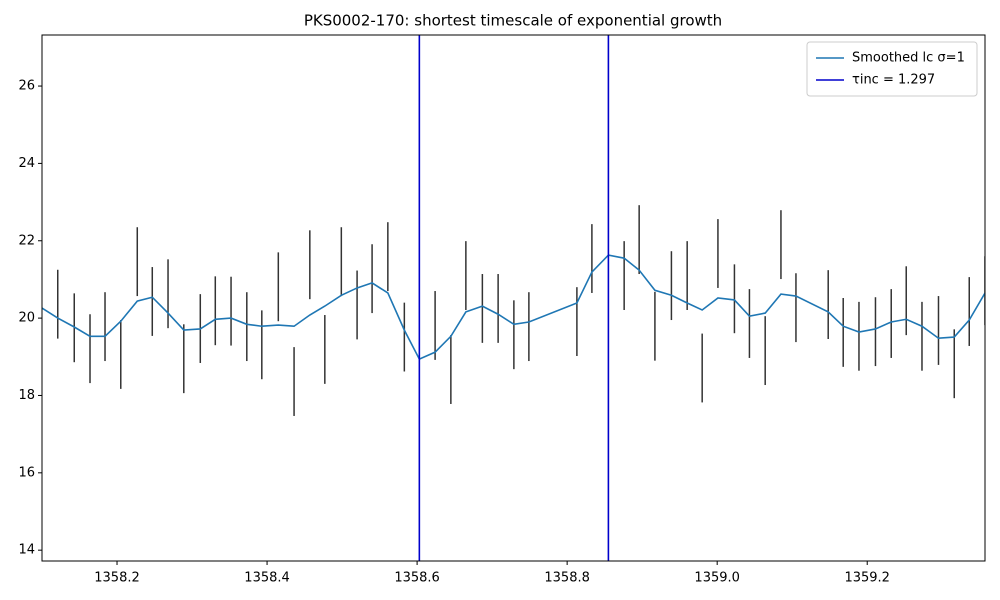 This screenshot has height=600, width=1000. What do you see at coordinates (26, 163) in the screenshot?
I see `y-tick-label: 24` at bounding box center [26, 163].